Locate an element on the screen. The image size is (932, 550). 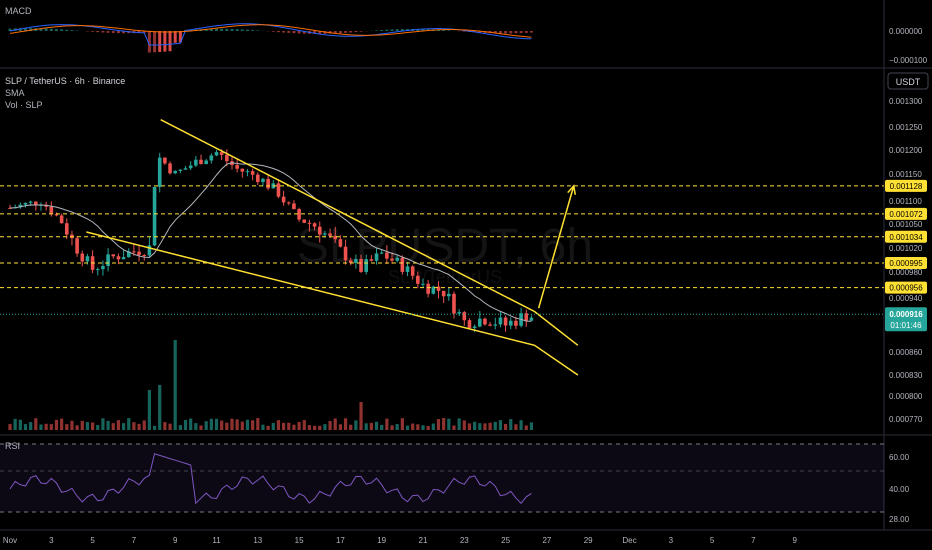
time-tick: Nov is located at coordinates (10, 540).